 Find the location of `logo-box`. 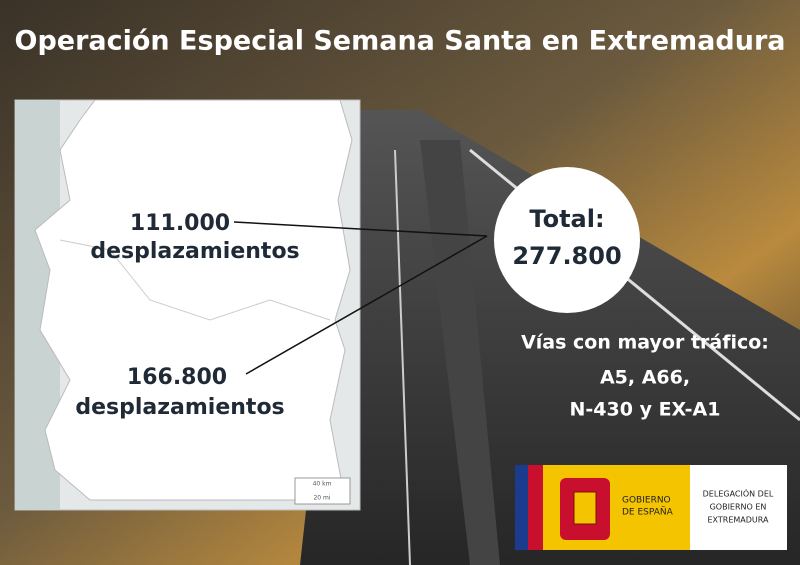

logo-box is located at coordinates (738, 507).